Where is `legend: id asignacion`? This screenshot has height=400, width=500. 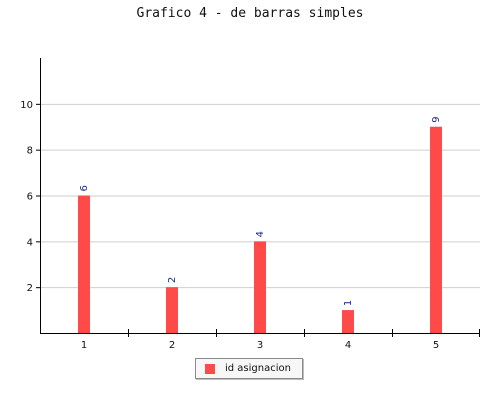
legend: id asignacion is located at coordinates (249, 368).